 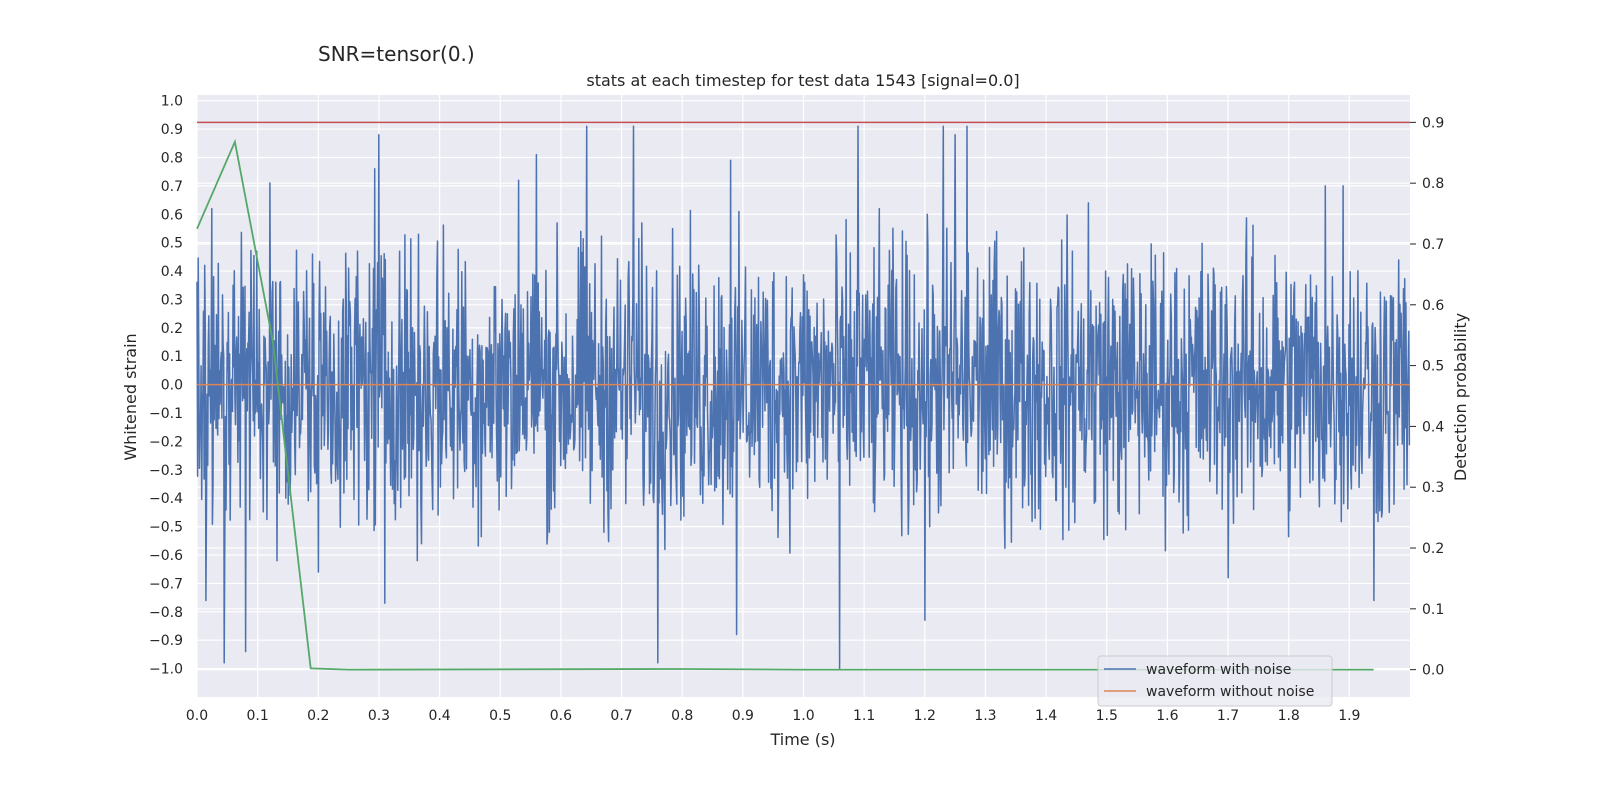 I want to click on legend-box, so click(x=1215, y=681).